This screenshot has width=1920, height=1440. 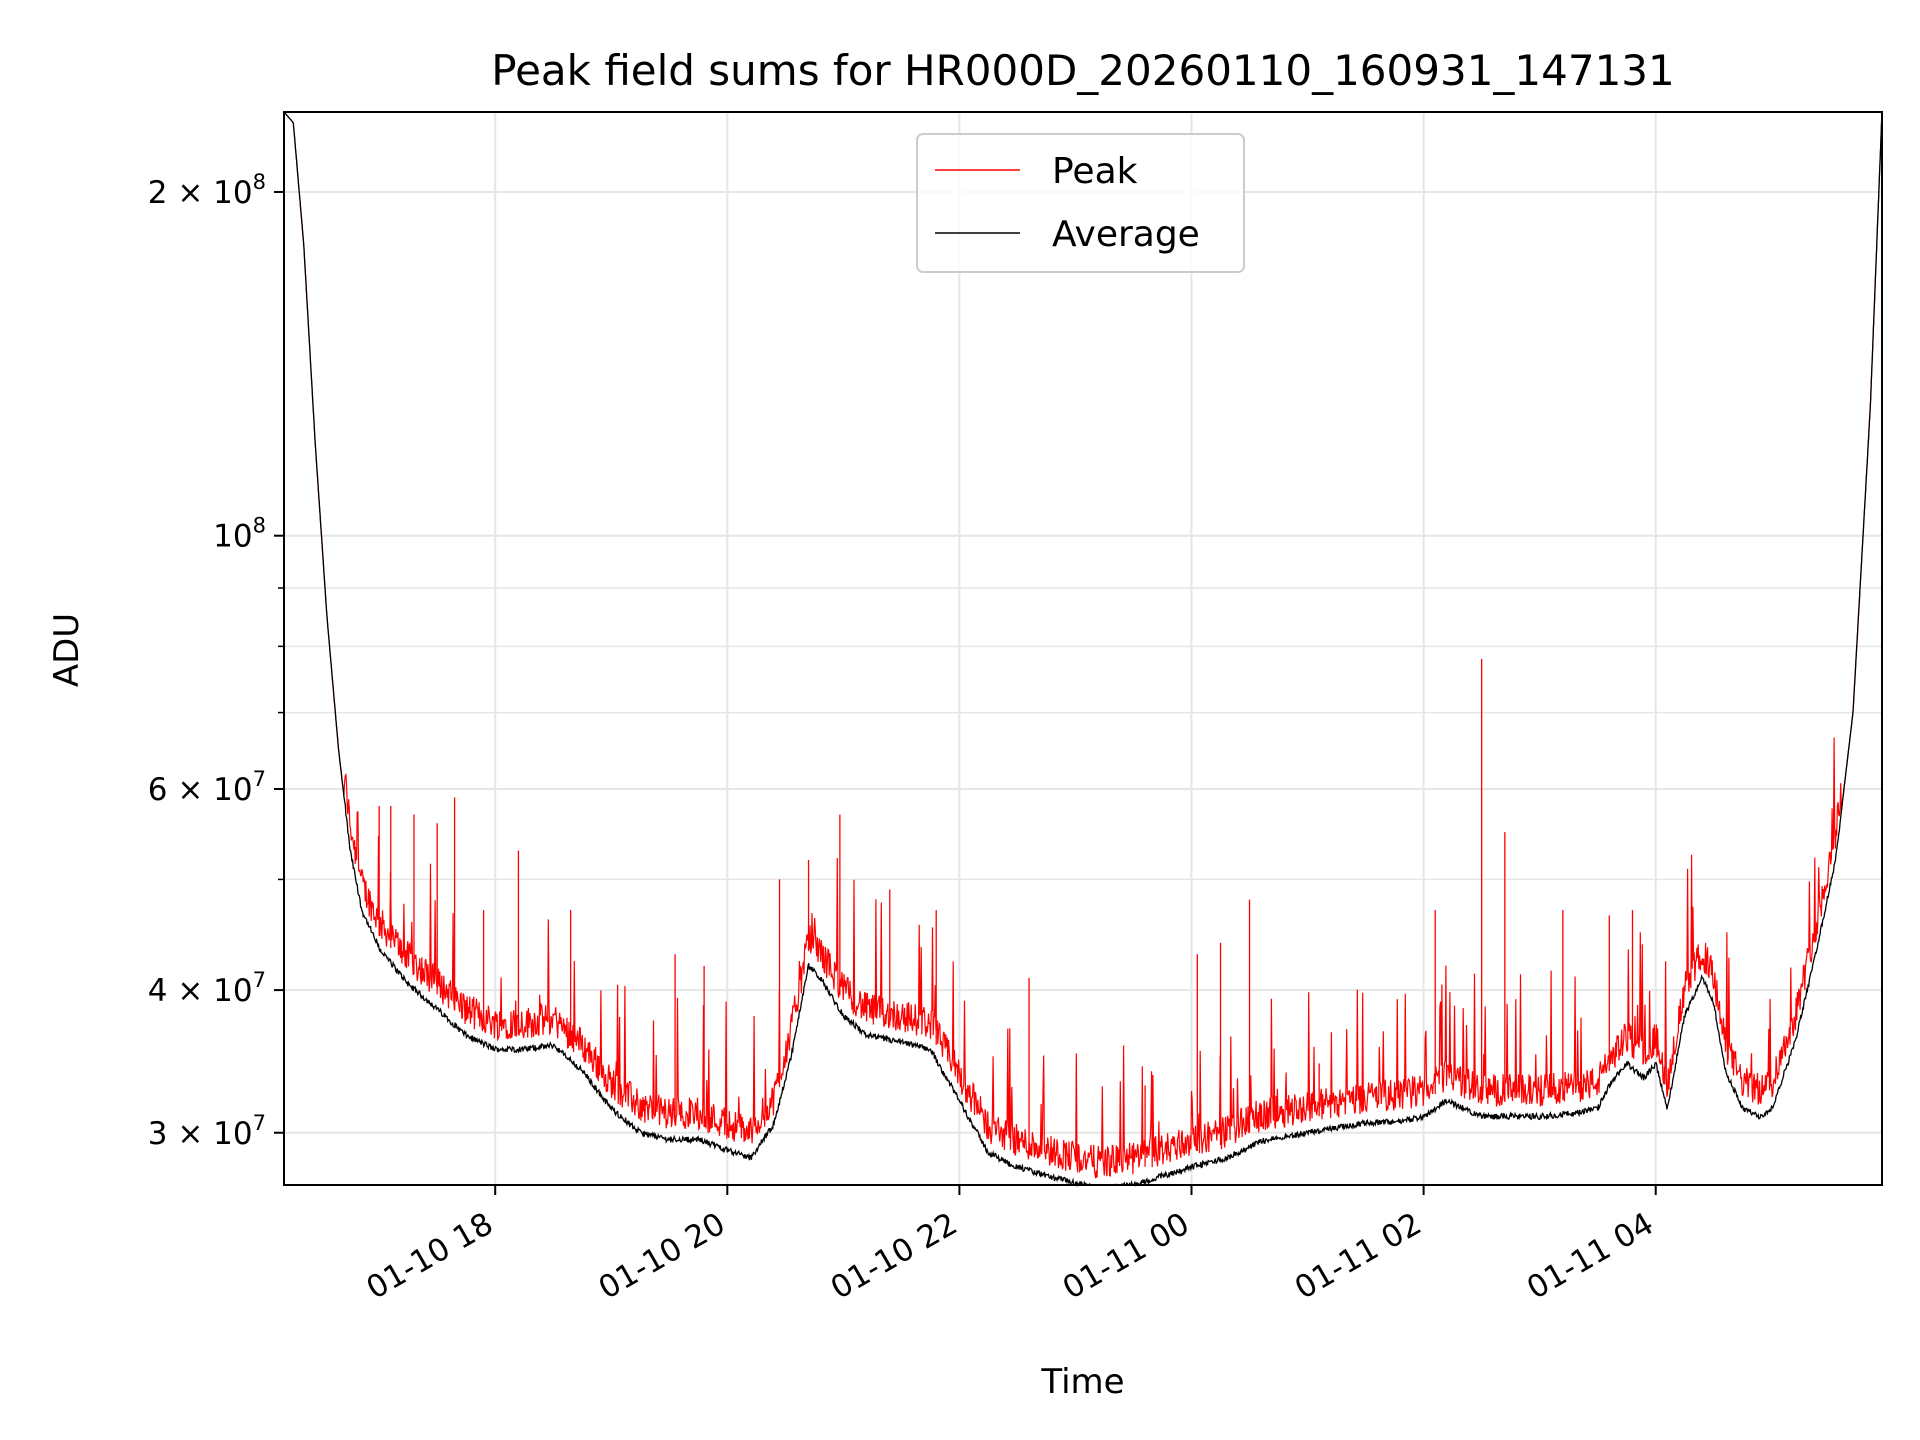 I want to click on y-tick-label: 2 × 108, so click(x=207, y=190).